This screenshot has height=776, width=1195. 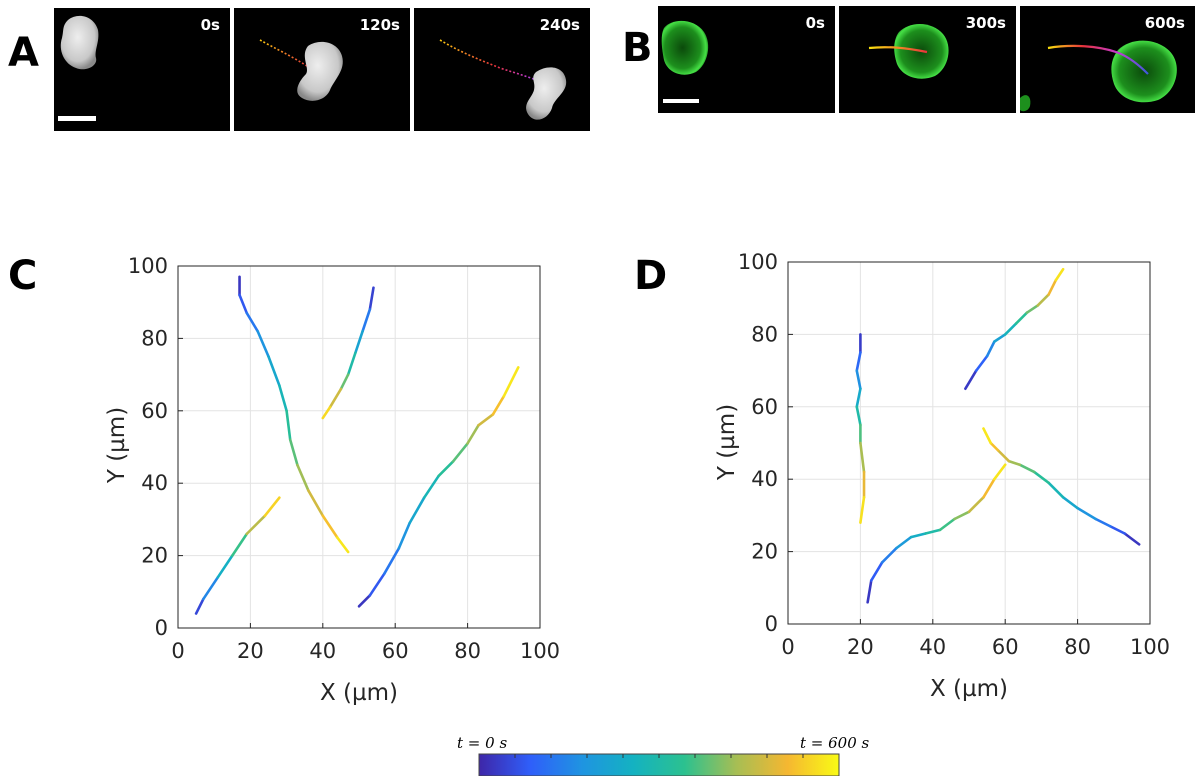 What do you see at coordinates (1077, 647) in the screenshot?
I see `x-tick-label: 80` at bounding box center [1077, 647].